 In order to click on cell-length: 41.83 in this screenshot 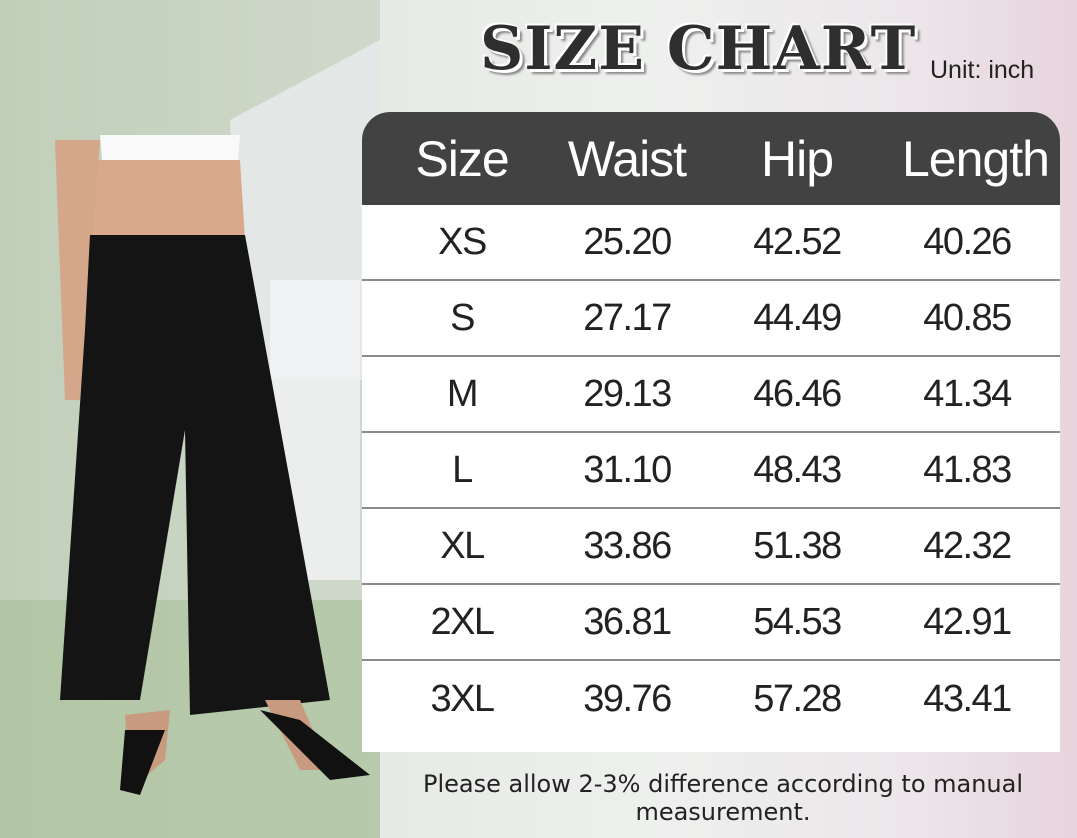, I will do `click(967, 469)`.